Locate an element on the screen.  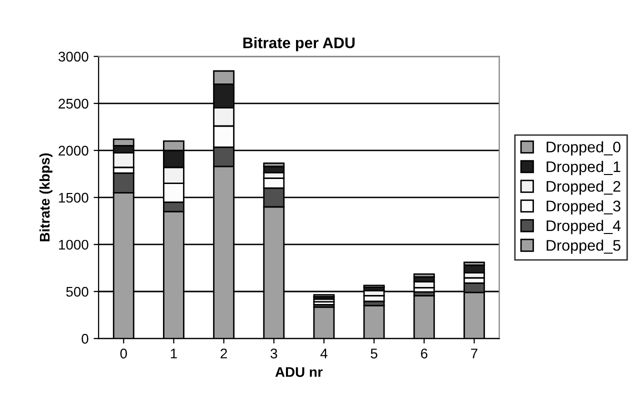
legend-label: Dropped_4 is located at coordinates (583, 227).